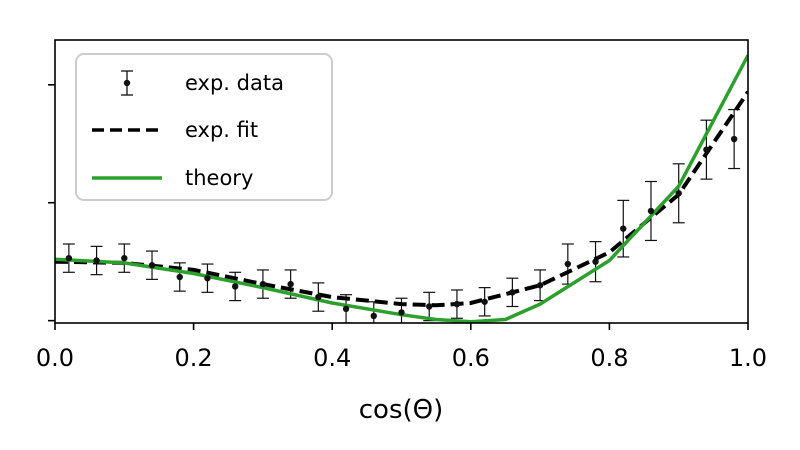 Image resolution: width=800 pixels, height=450 pixels. I want to click on x-axis: 0.0 0.2 0.4 0.6 0.8 1.0, so click(401, 347).